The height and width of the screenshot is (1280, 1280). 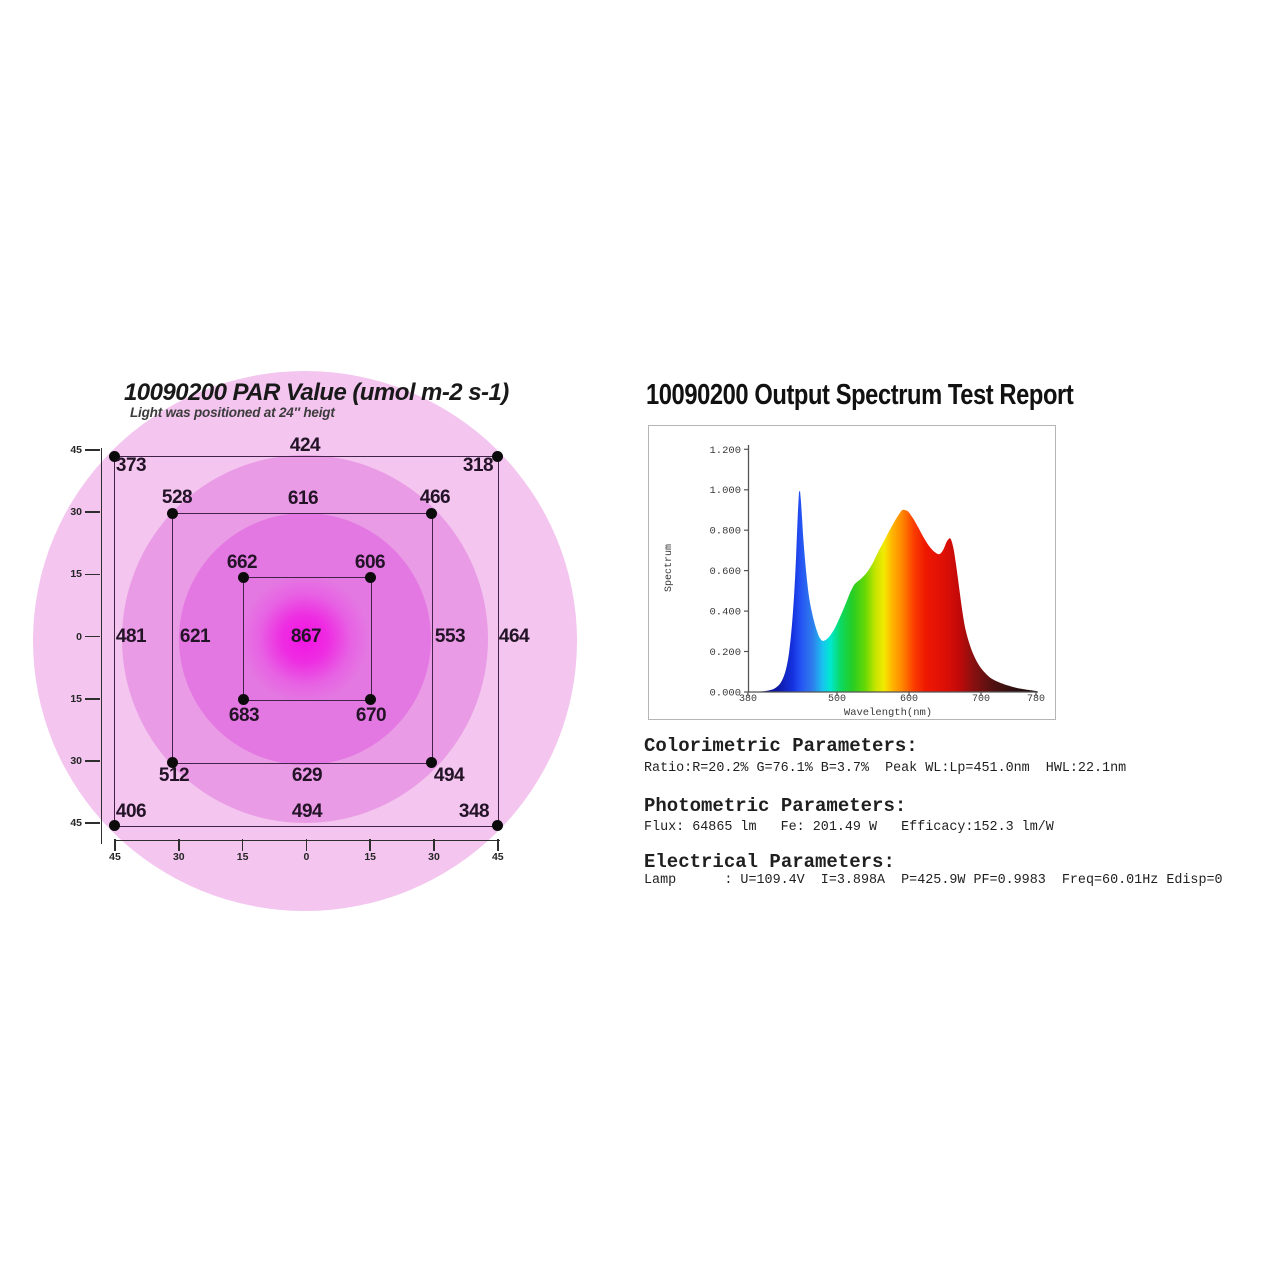 What do you see at coordinates (909, 699) in the screenshot?
I see `svg-text: 600` at bounding box center [909, 699].